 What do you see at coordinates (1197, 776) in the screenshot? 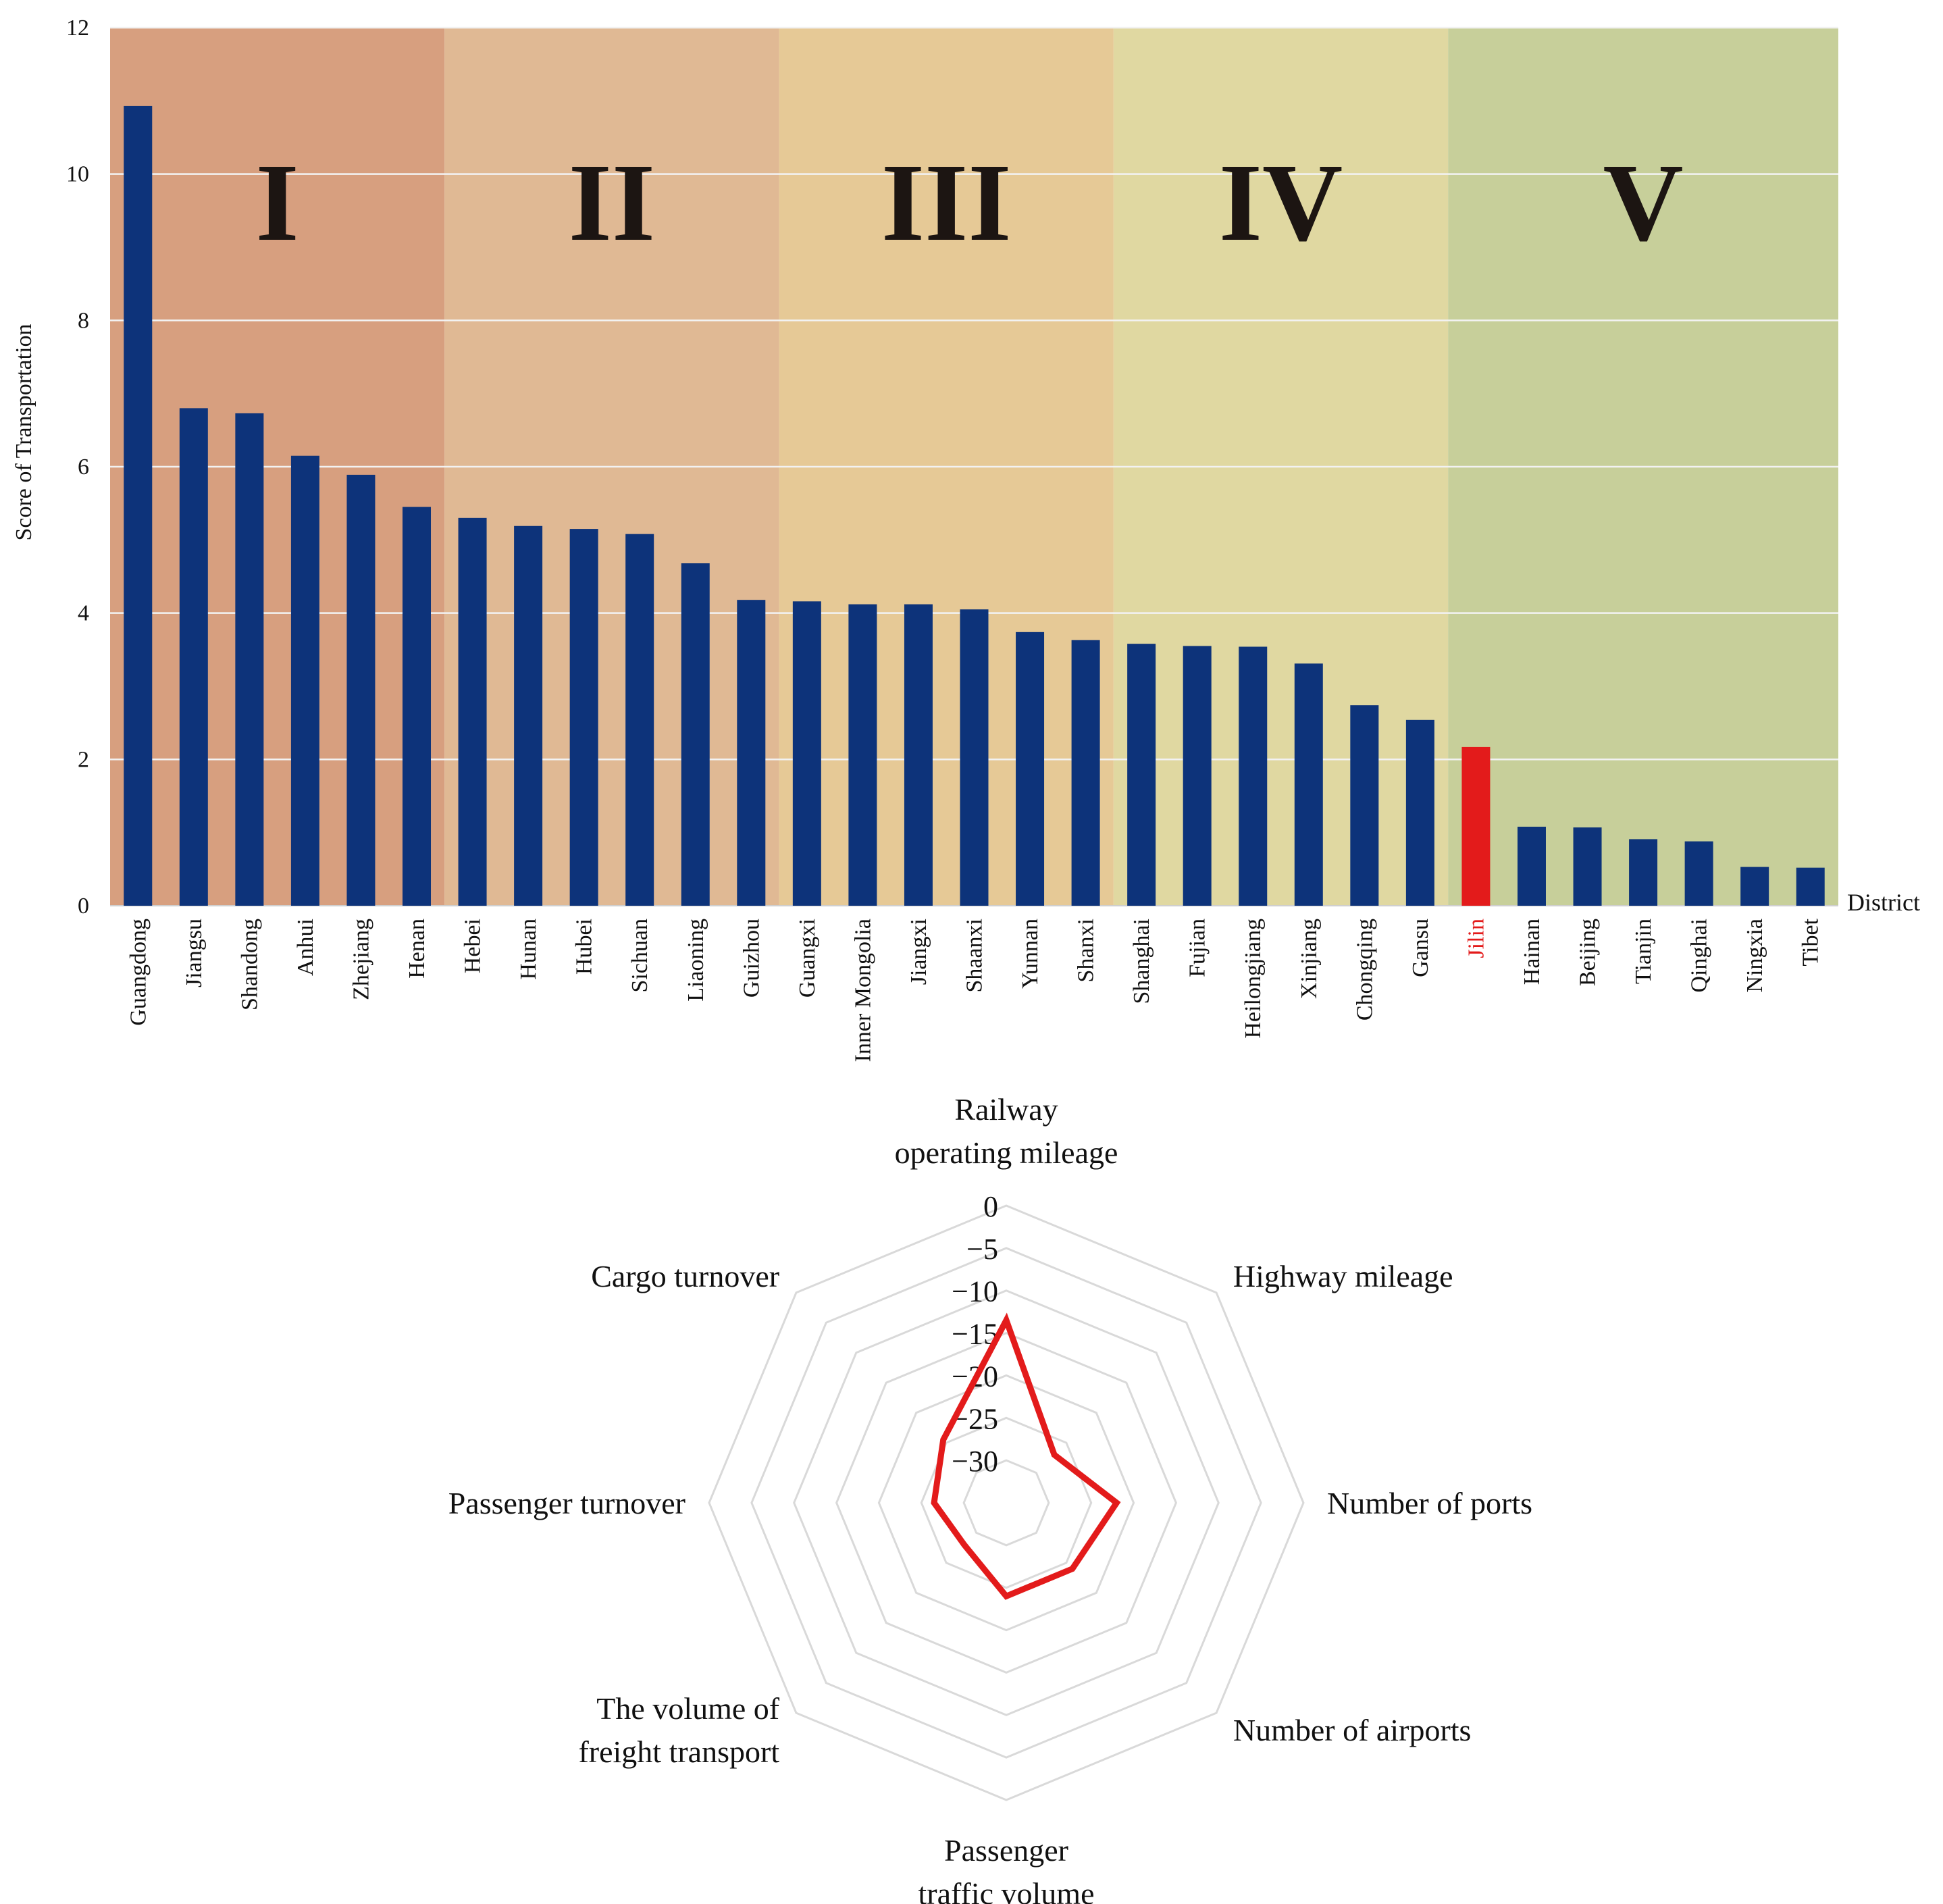
I see `bar-fujian` at bounding box center [1197, 776].